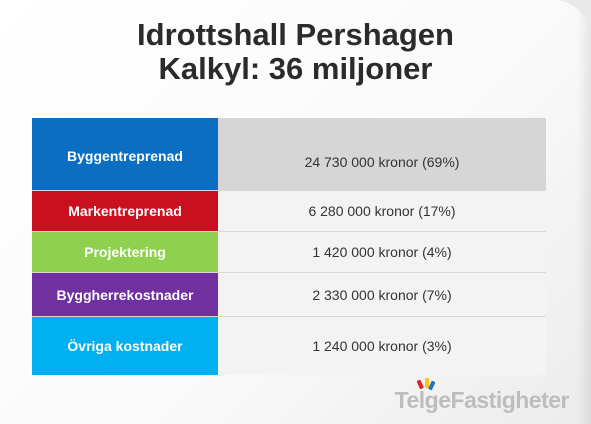  I want to click on telge-fastigheter-logo: TelgeFastigheter, so click(474, 398).